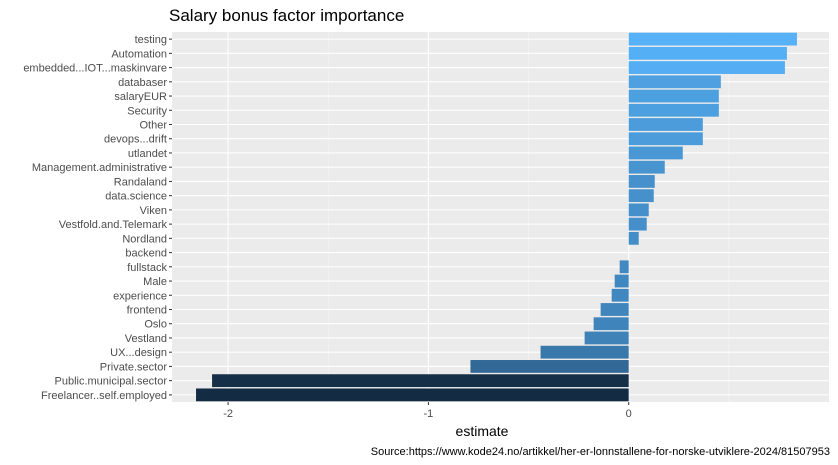 This screenshot has width=838, height=465. I want to click on y-tick-label: Vestland, so click(146, 339).